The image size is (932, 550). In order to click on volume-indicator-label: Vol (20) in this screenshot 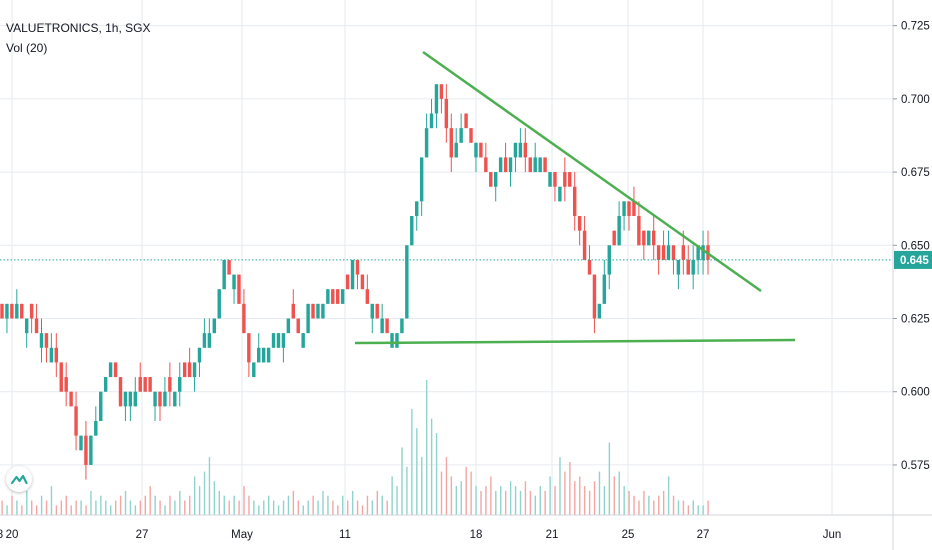, I will do `click(27, 48)`.